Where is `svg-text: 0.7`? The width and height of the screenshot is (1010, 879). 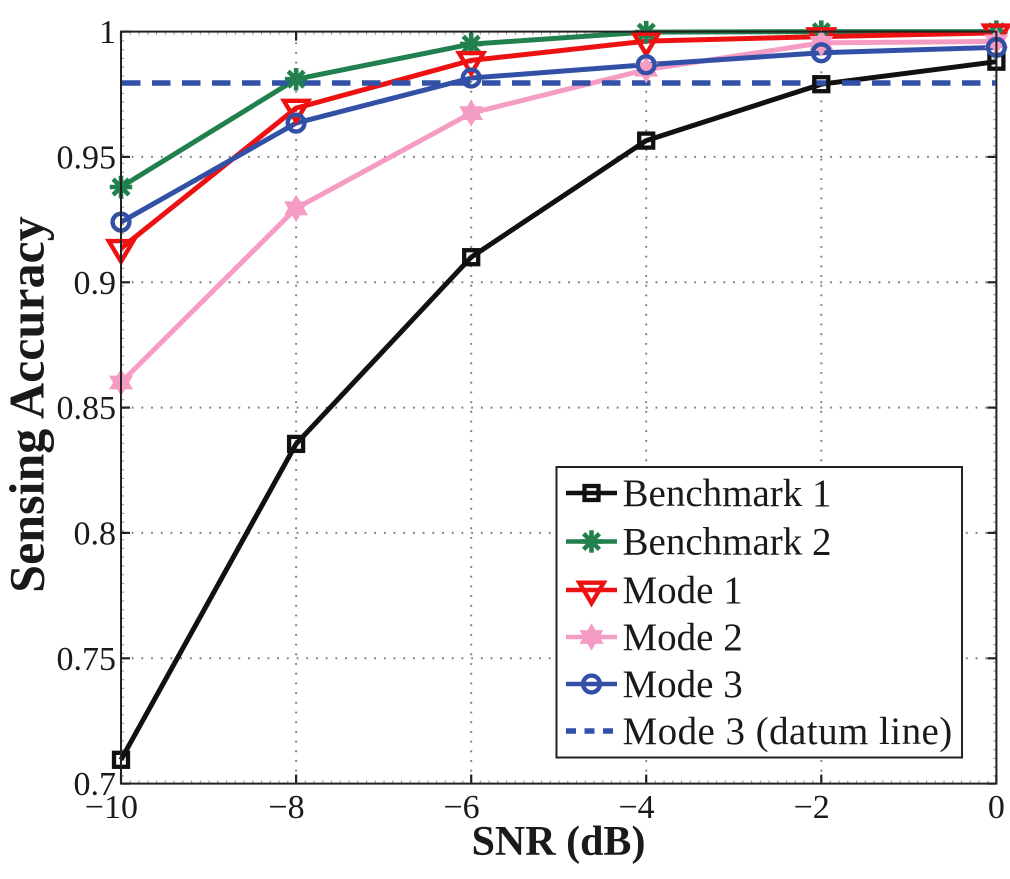 svg-text: 0.7 is located at coordinates (95, 784).